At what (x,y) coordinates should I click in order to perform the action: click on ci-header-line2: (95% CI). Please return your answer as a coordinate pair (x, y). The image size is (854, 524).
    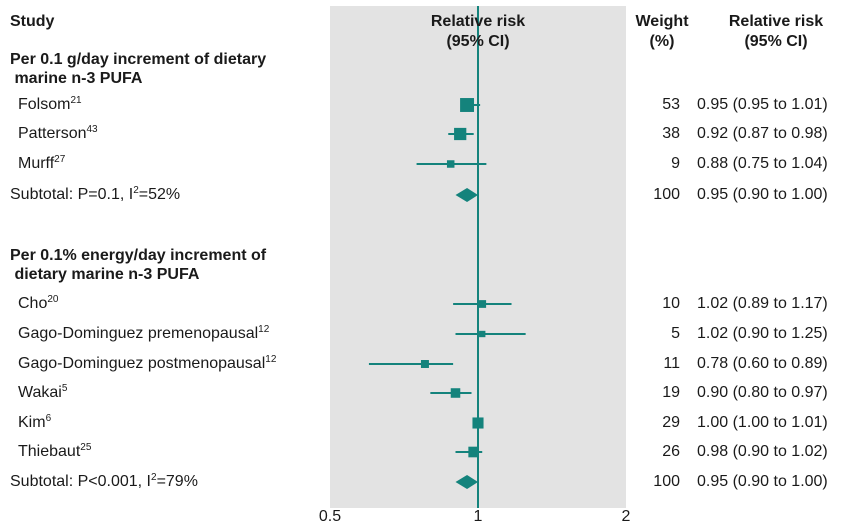
    Looking at the image, I should click on (776, 41).